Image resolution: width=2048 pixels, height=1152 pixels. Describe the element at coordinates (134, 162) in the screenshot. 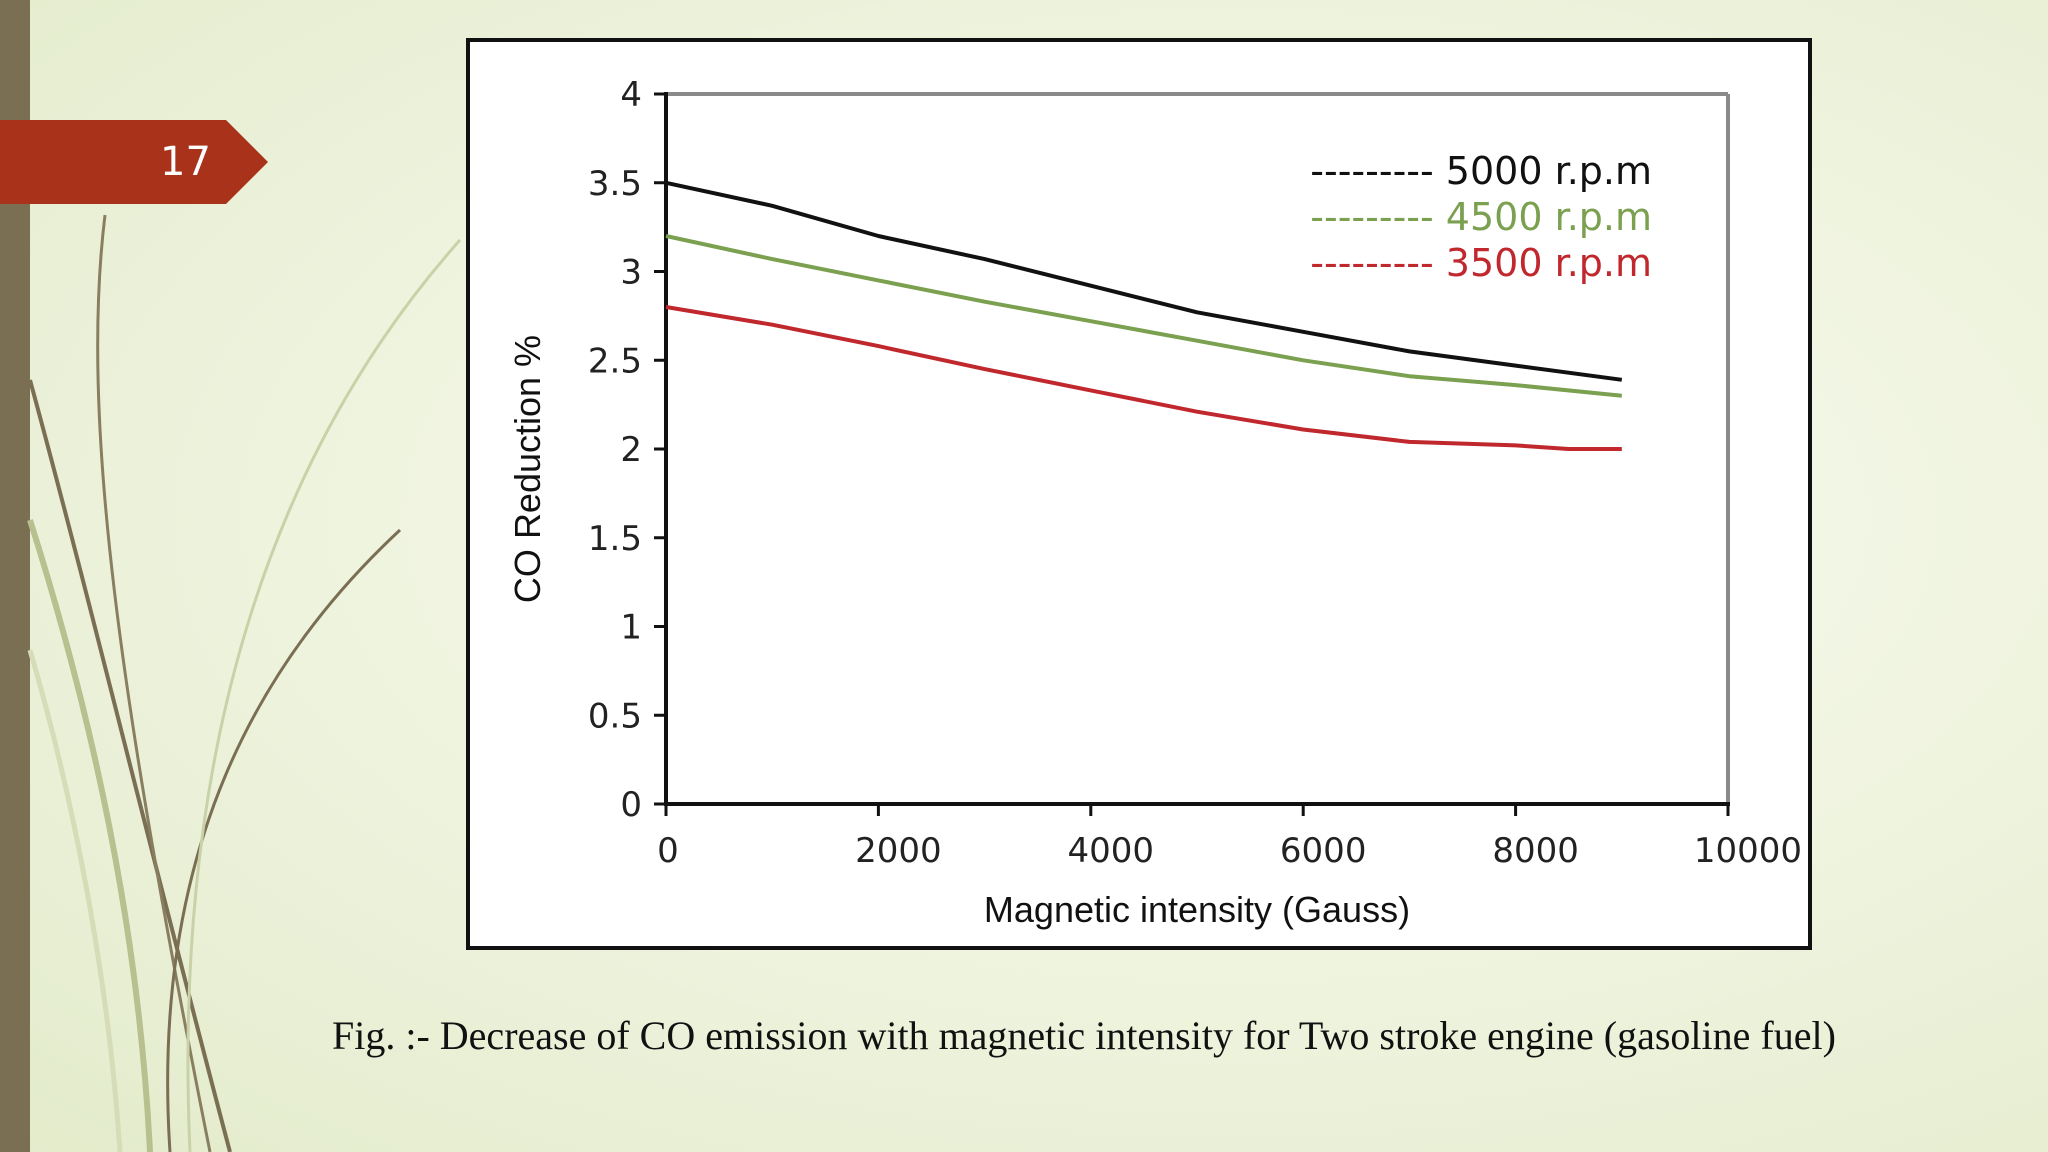

I see `slide-number-tag: 17` at that location.